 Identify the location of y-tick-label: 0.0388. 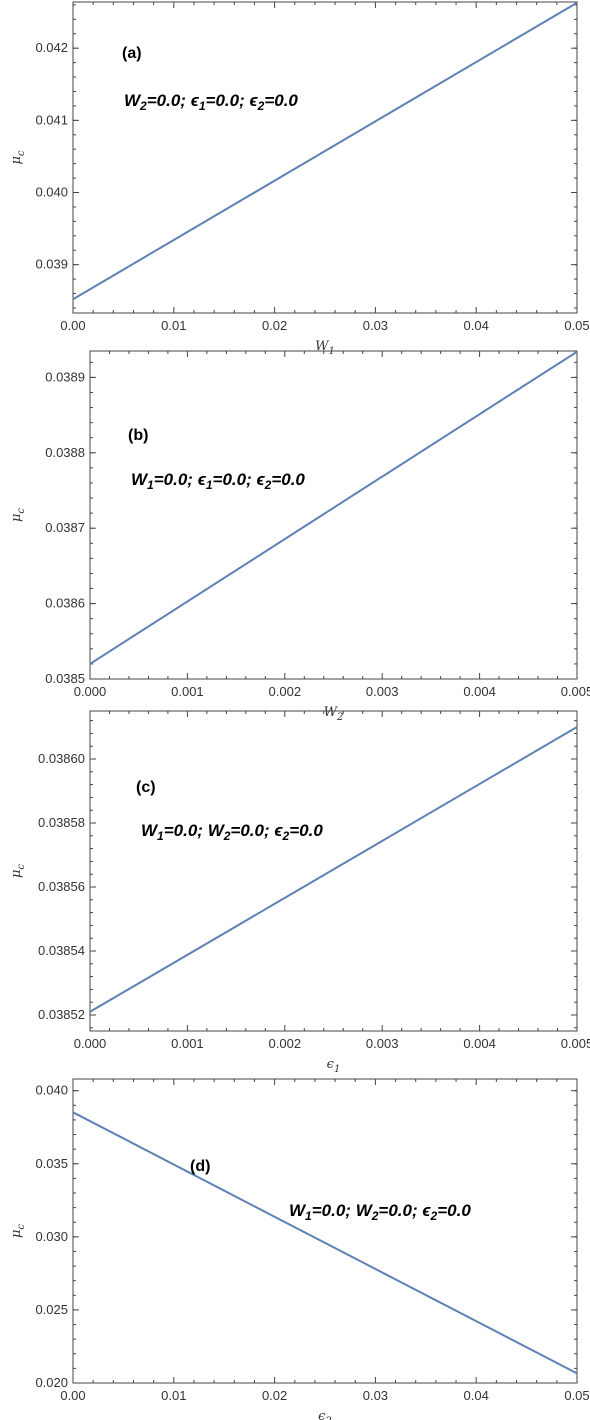
(65, 452).